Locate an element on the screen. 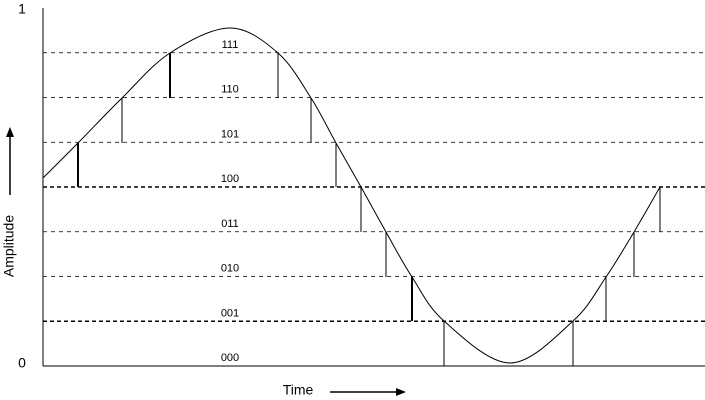 Image resolution: width=705 pixels, height=400 pixels. level-code: 010 is located at coordinates (230, 269).